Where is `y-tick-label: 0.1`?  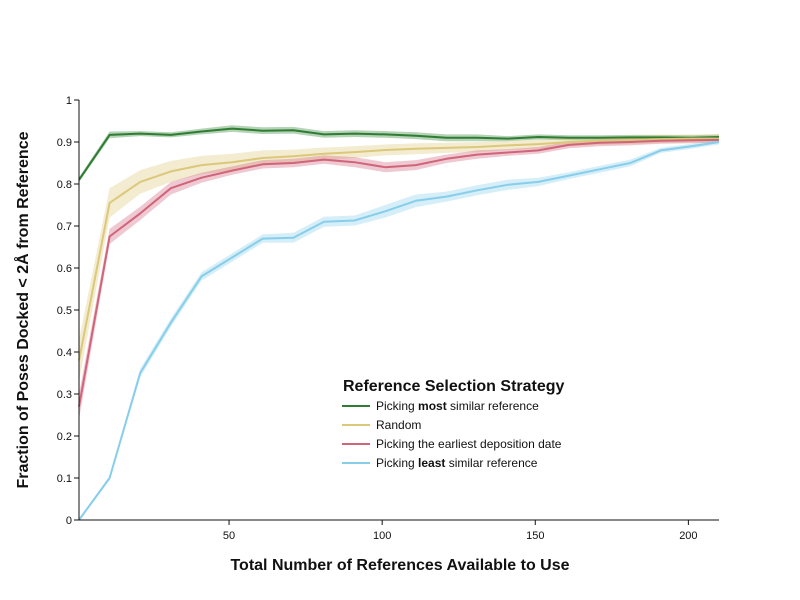 y-tick-label: 0.1 is located at coordinates (64, 479).